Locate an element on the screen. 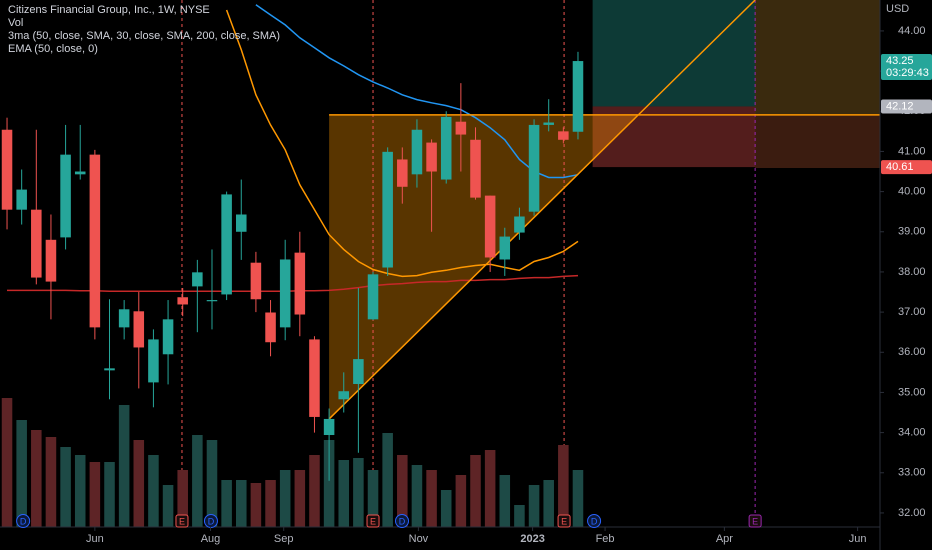 Image resolution: width=932 pixels, height=550 pixels. x-tick-label: 2023 is located at coordinates (532, 539).